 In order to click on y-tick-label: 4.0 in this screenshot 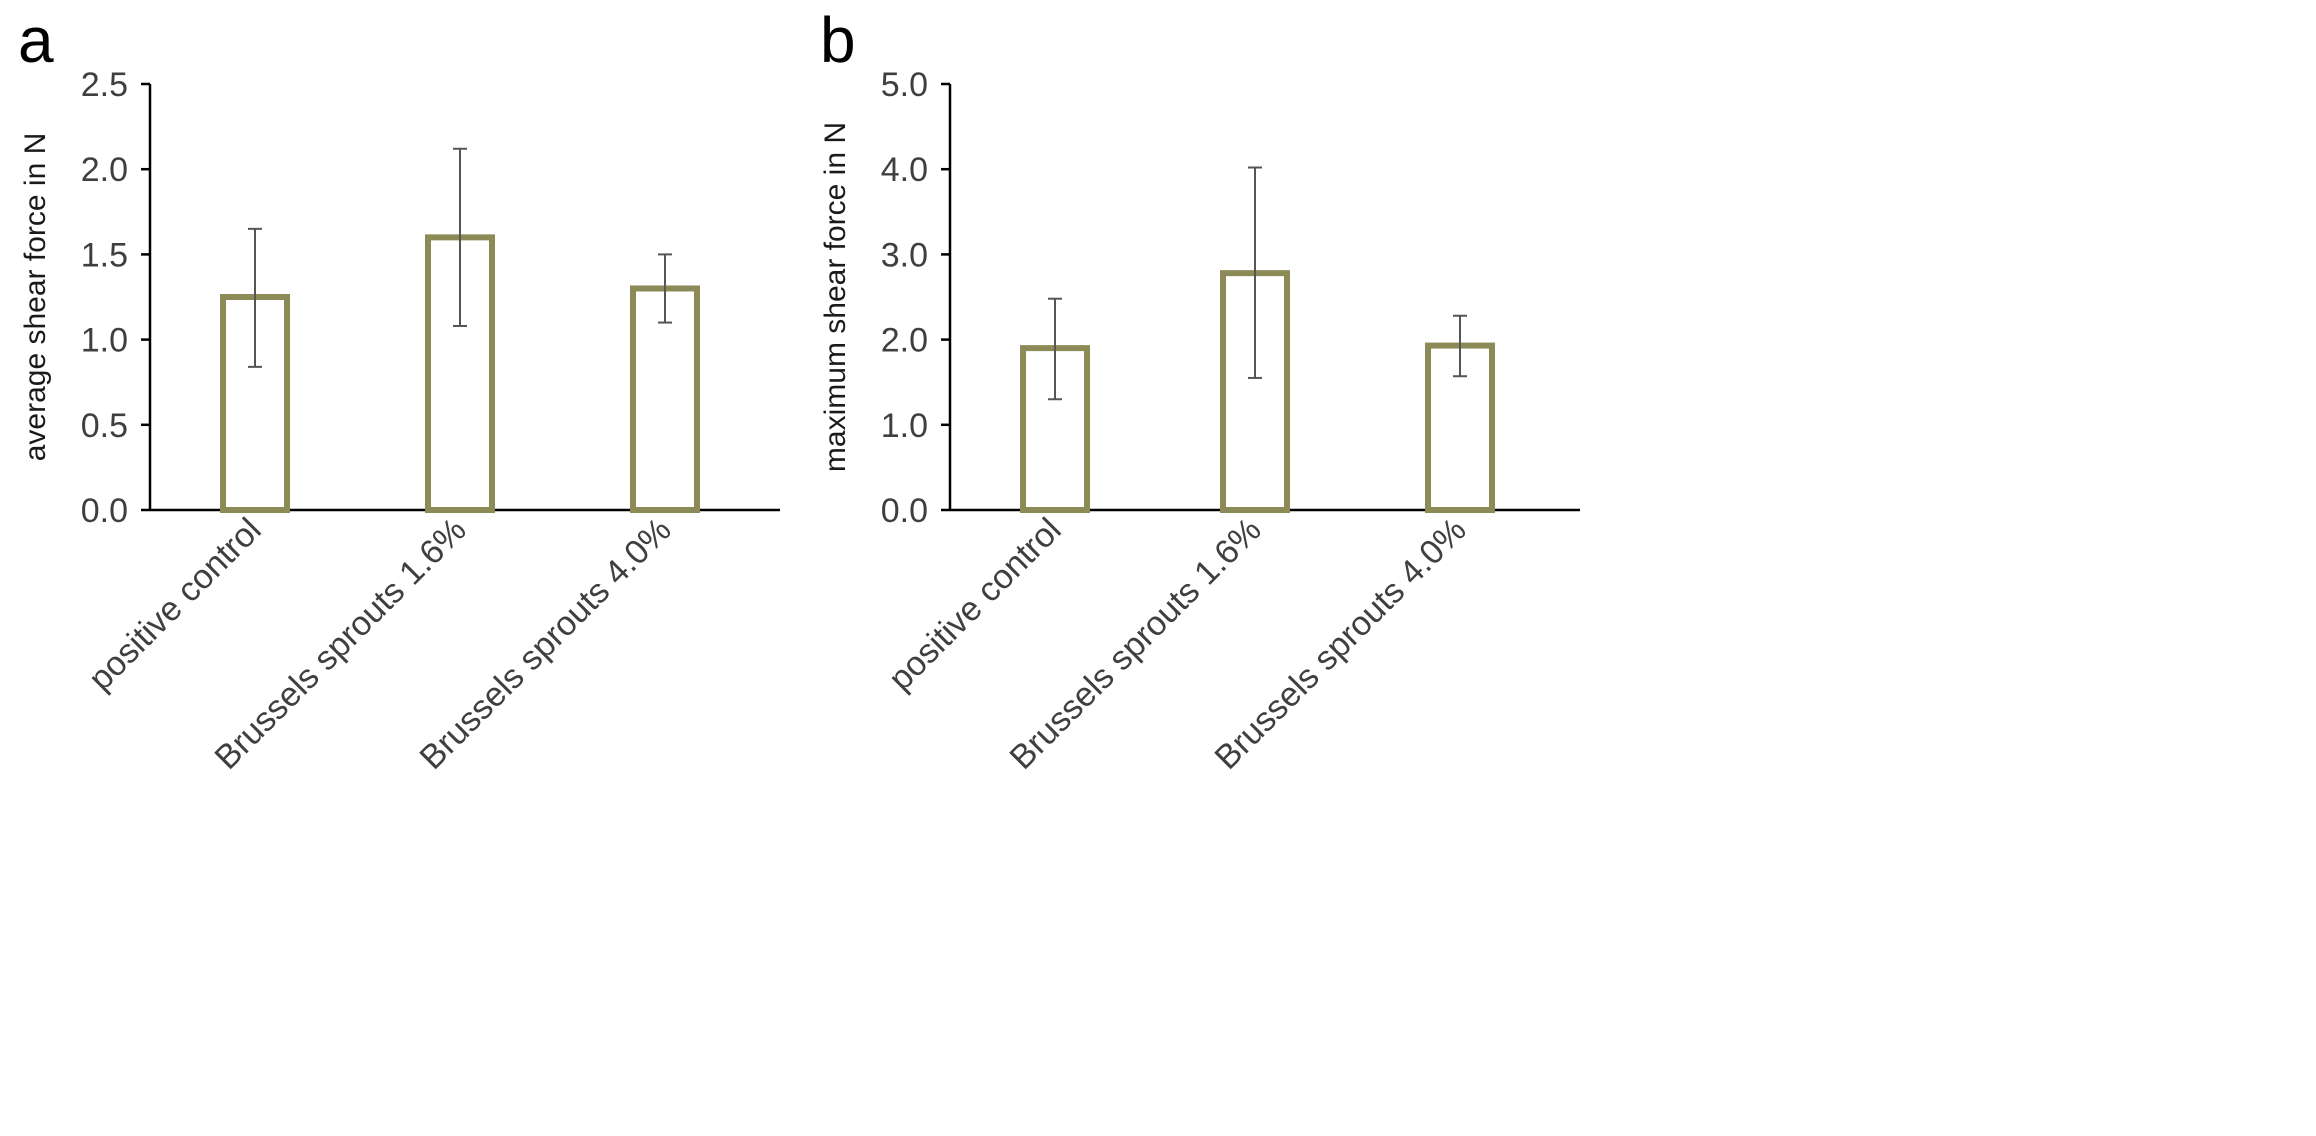, I will do `click(904, 170)`.